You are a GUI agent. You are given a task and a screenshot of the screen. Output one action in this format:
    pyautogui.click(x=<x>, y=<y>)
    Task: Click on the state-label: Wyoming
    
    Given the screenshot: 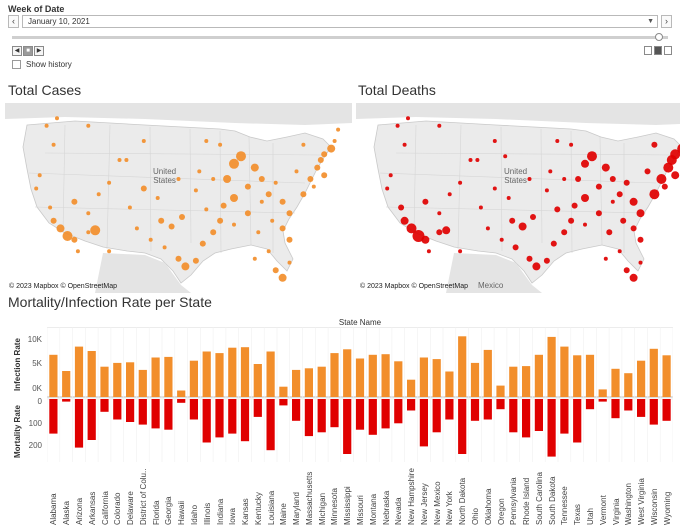 What is the action you would take?
    pyautogui.click(x=667, y=508)
    